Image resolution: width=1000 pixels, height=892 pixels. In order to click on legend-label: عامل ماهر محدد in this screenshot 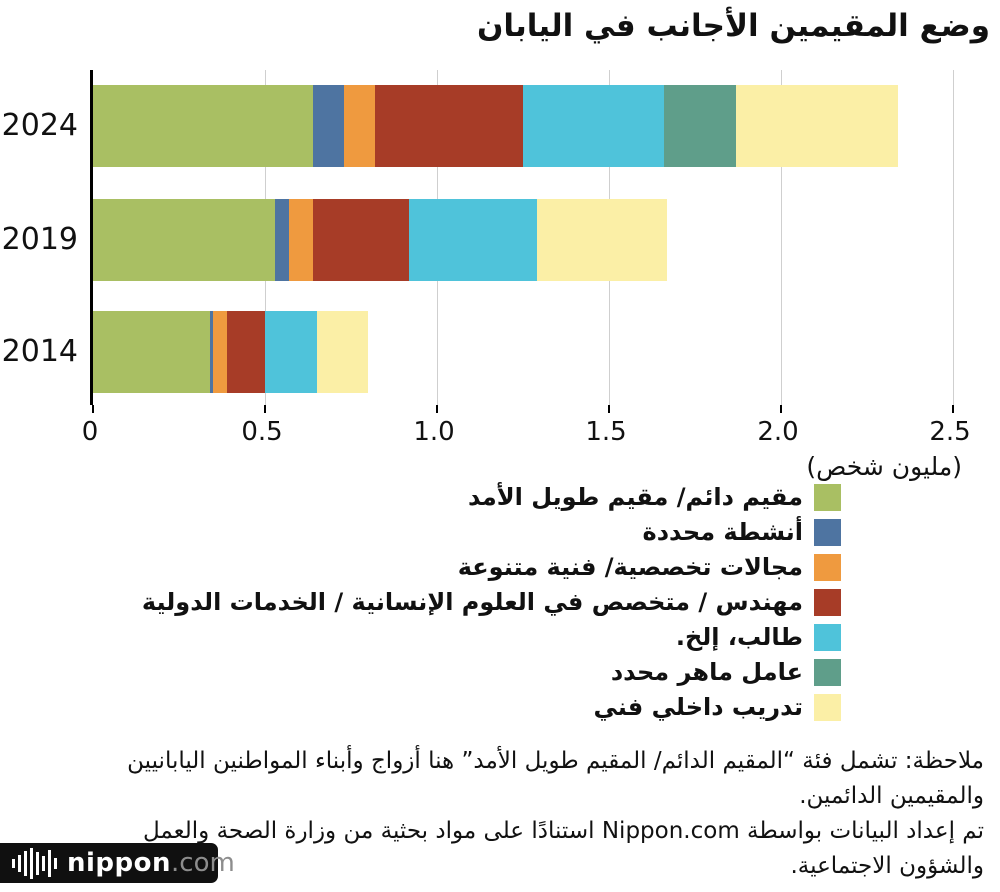, I will do `click(706, 672)`.